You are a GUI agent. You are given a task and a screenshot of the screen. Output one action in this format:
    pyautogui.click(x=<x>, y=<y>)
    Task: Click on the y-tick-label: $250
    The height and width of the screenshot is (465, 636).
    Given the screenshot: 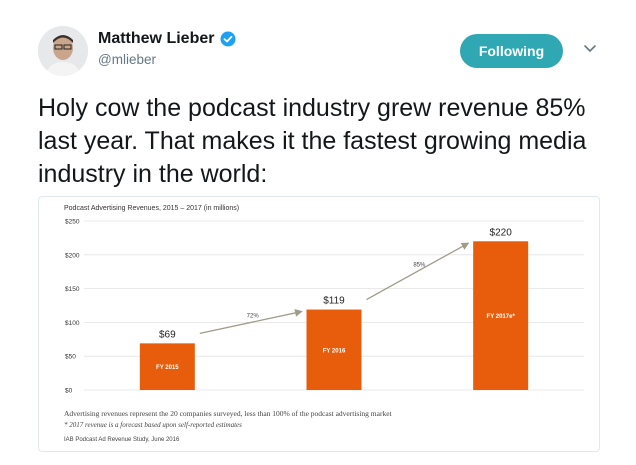 What is the action you would take?
    pyautogui.click(x=72, y=222)
    